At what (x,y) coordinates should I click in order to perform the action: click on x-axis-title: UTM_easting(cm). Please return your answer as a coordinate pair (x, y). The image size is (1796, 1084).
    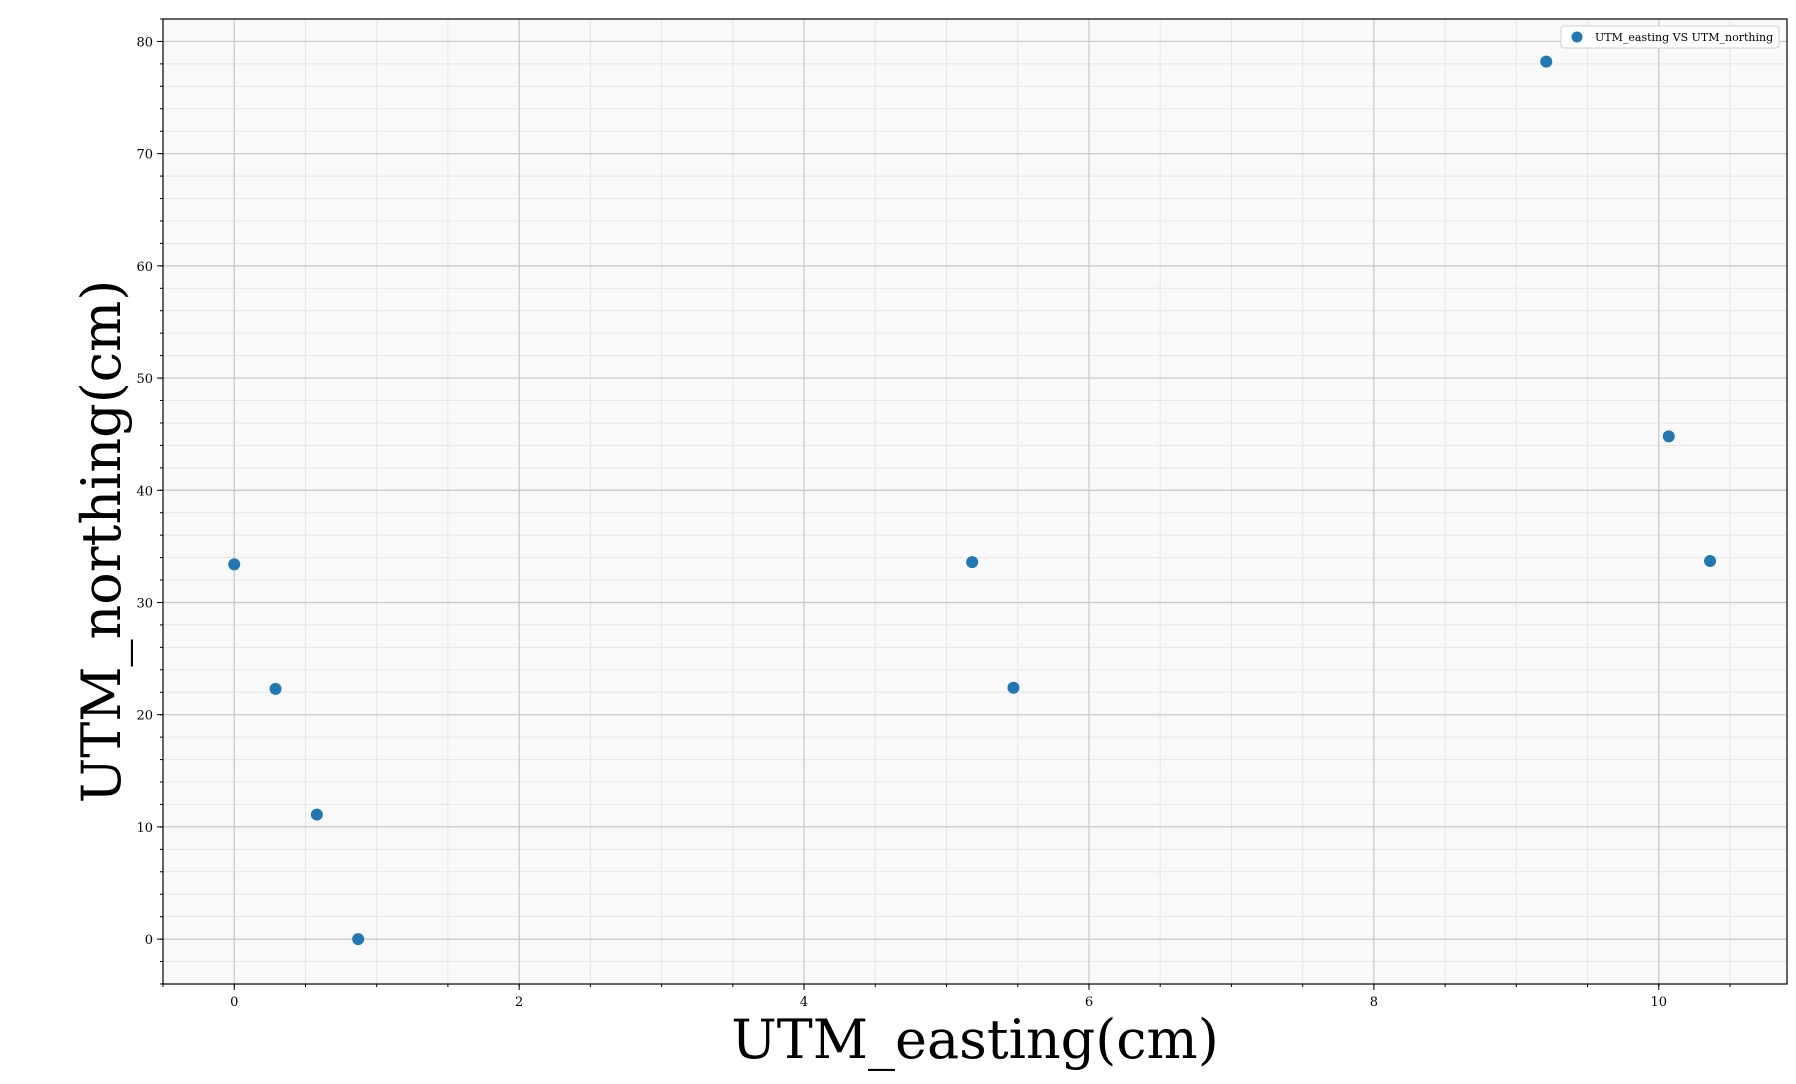
    Looking at the image, I should click on (975, 1039).